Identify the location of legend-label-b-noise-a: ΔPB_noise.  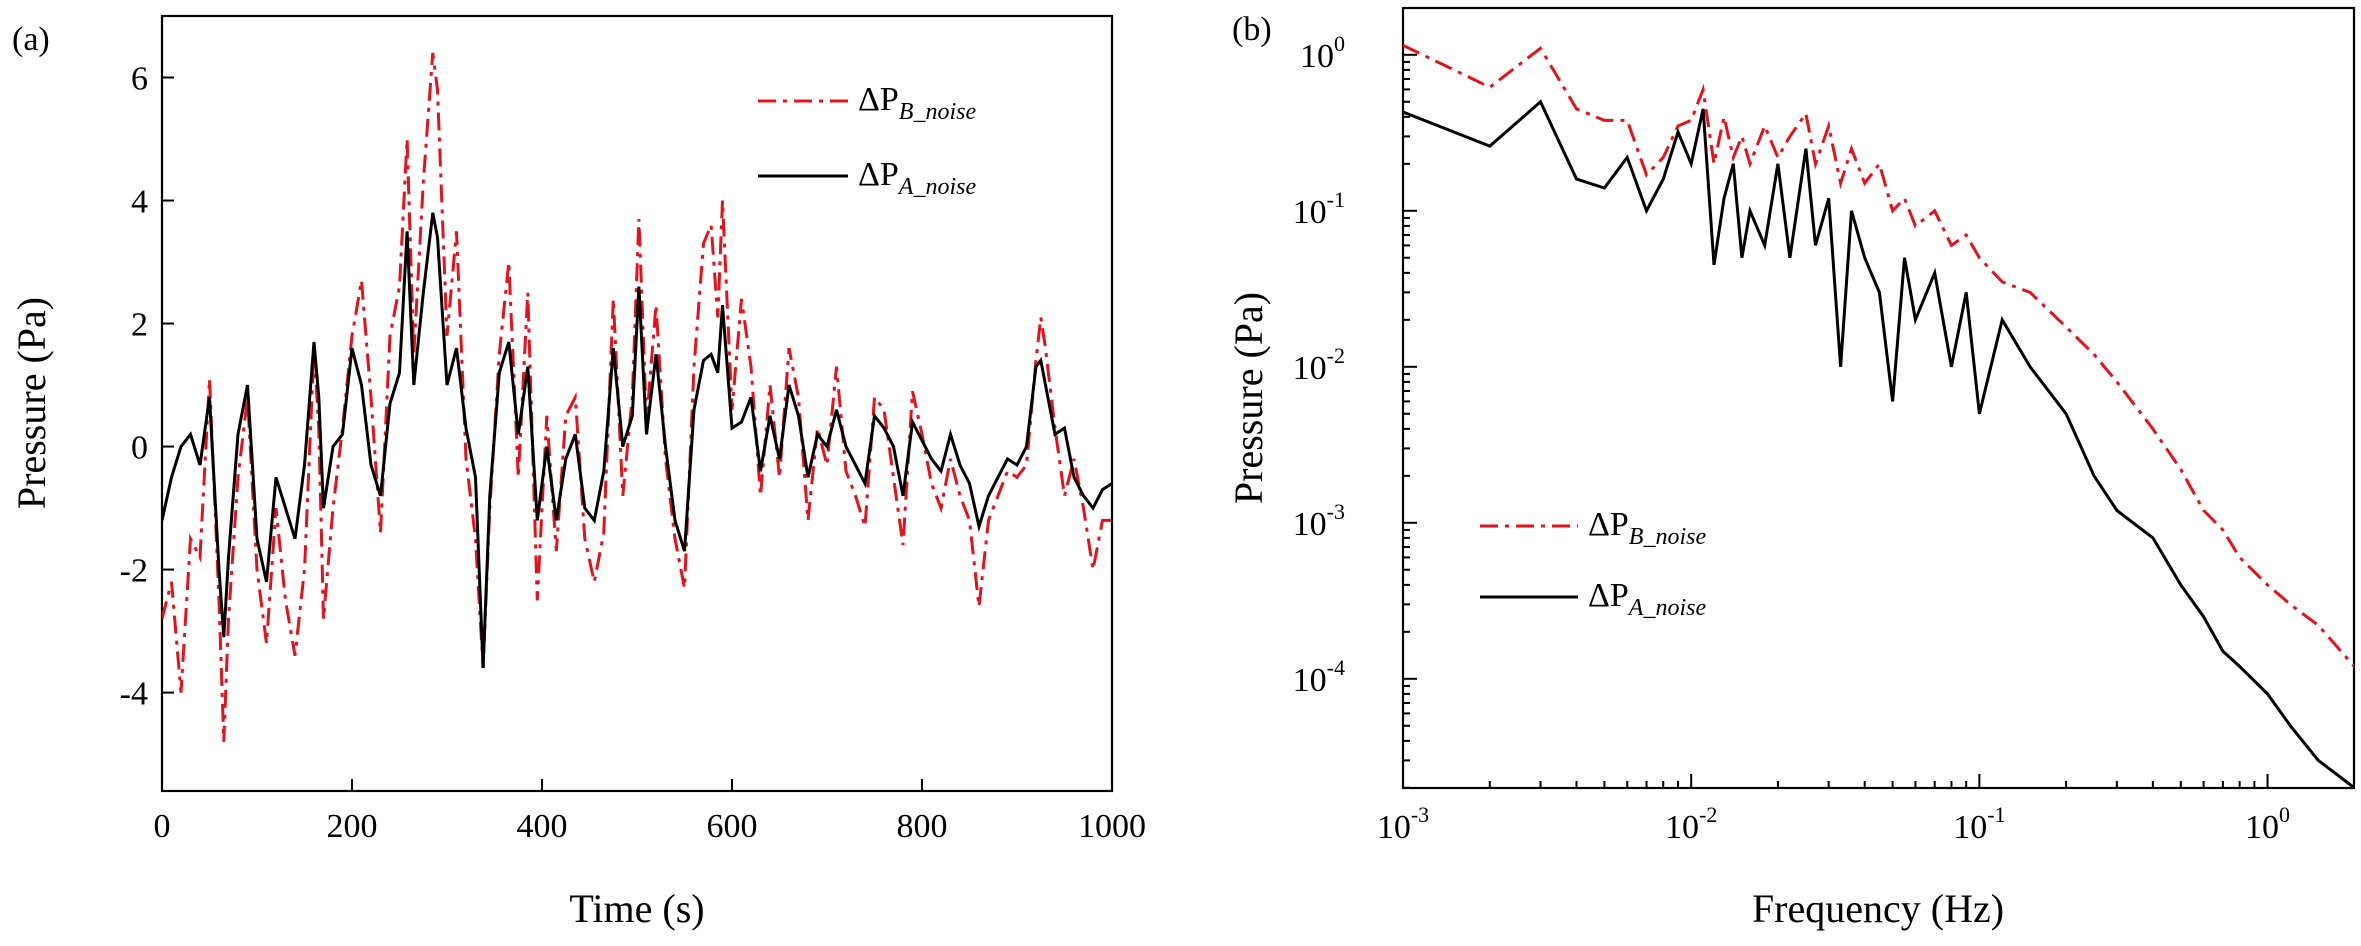
(917, 103).